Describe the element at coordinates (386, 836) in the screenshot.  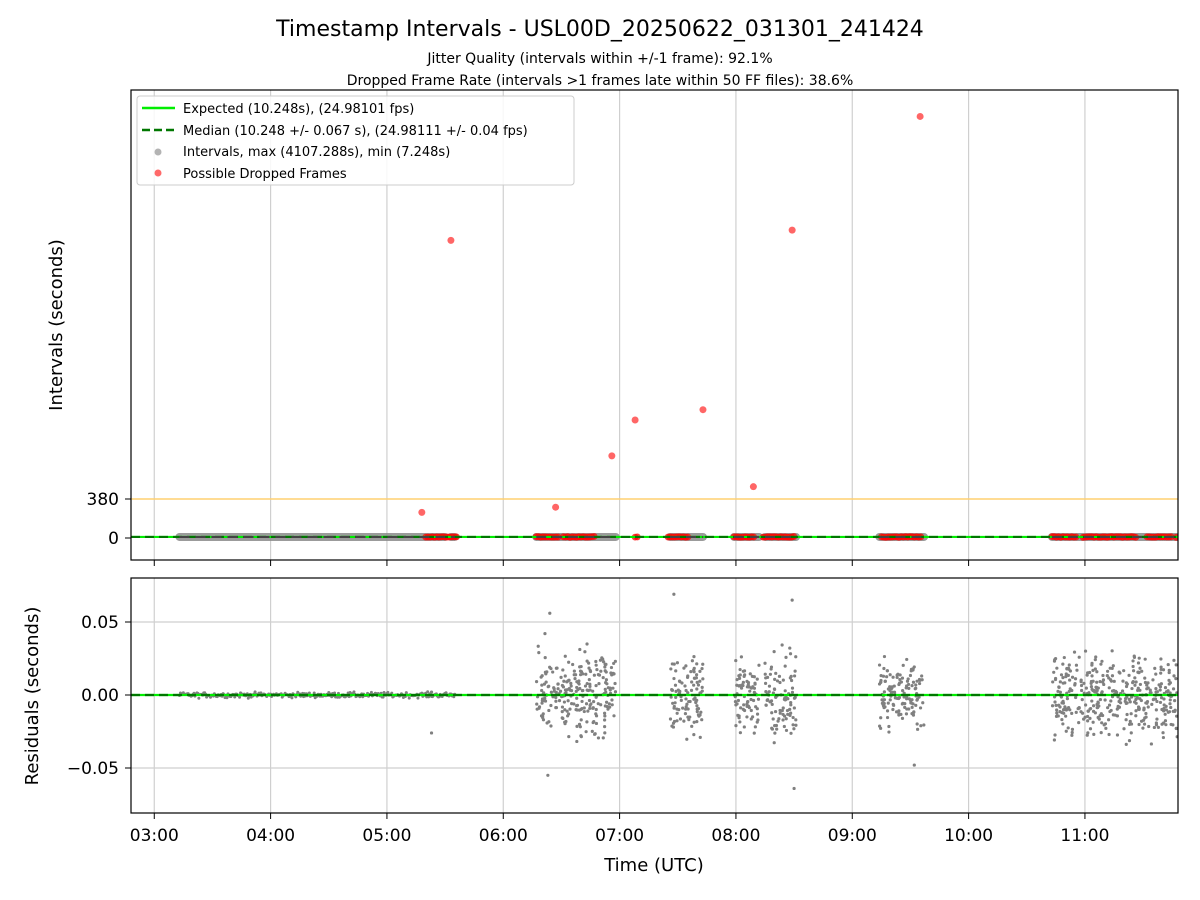
I see `x-tick-label: 05:00` at that location.